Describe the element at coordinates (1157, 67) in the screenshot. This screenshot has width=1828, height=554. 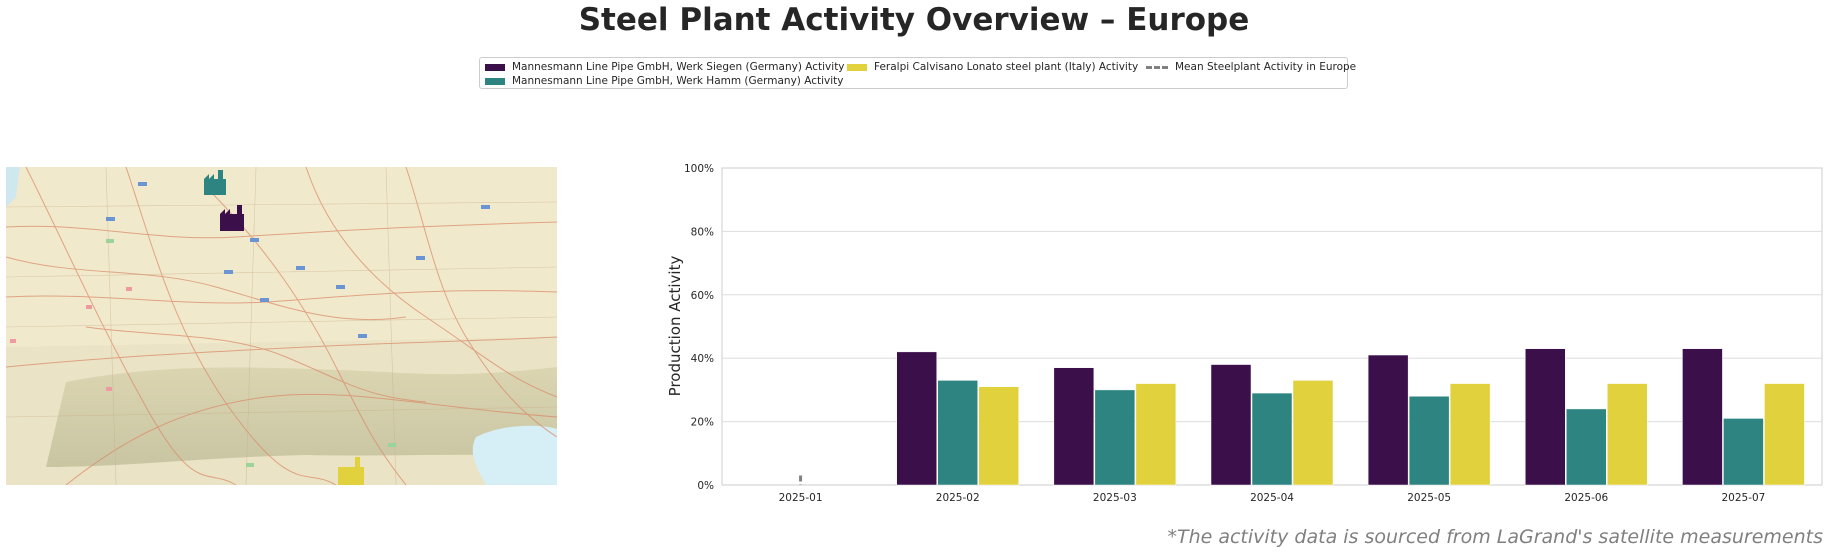
I see `legend-swatch-mean` at that location.